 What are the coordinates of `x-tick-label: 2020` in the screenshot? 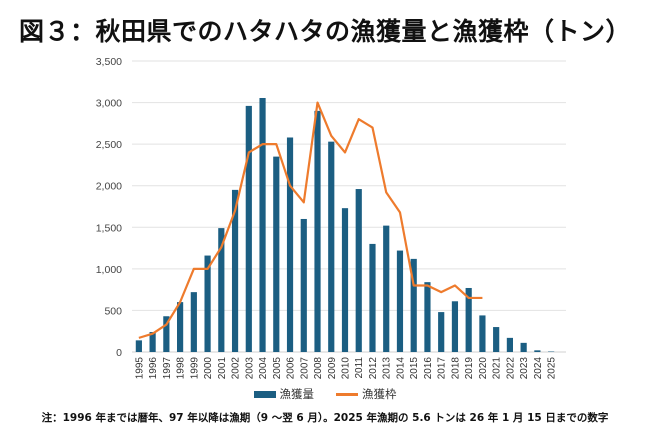 It's located at (483, 368).